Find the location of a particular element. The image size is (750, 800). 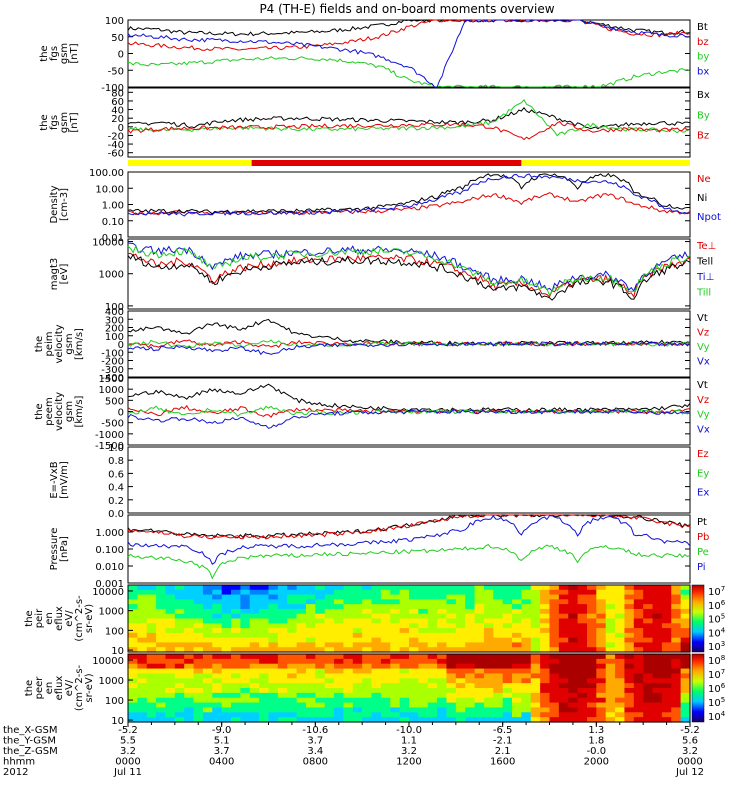

y-axis-label-line: fgs is located at coordinates (54, 122).